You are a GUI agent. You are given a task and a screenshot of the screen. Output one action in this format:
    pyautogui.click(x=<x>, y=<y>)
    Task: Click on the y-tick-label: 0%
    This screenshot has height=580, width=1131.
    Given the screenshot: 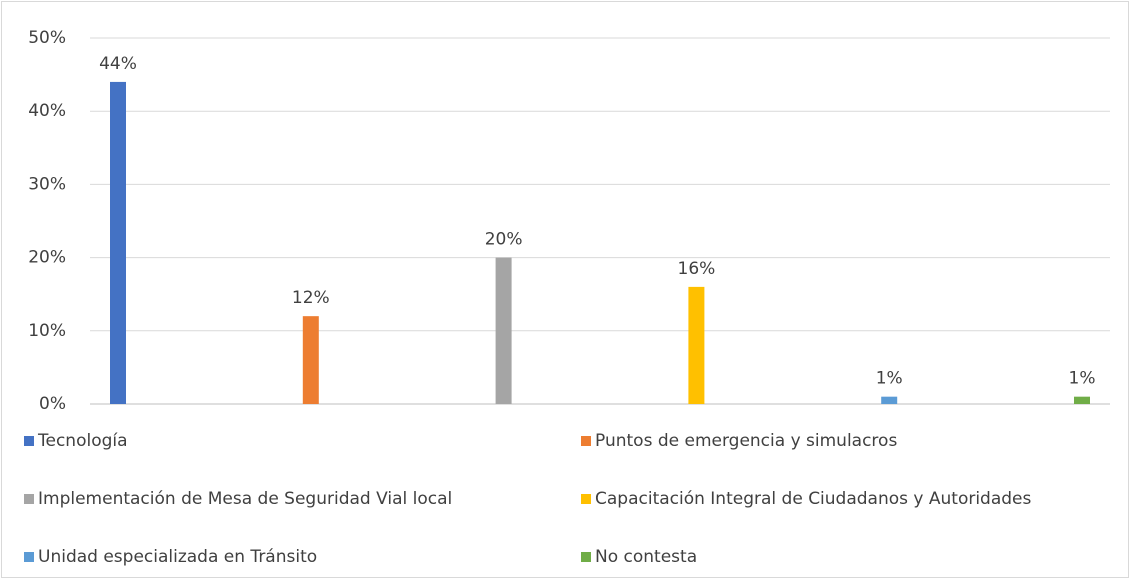 What is the action you would take?
    pyautogui.click(x=52, y=404)
    